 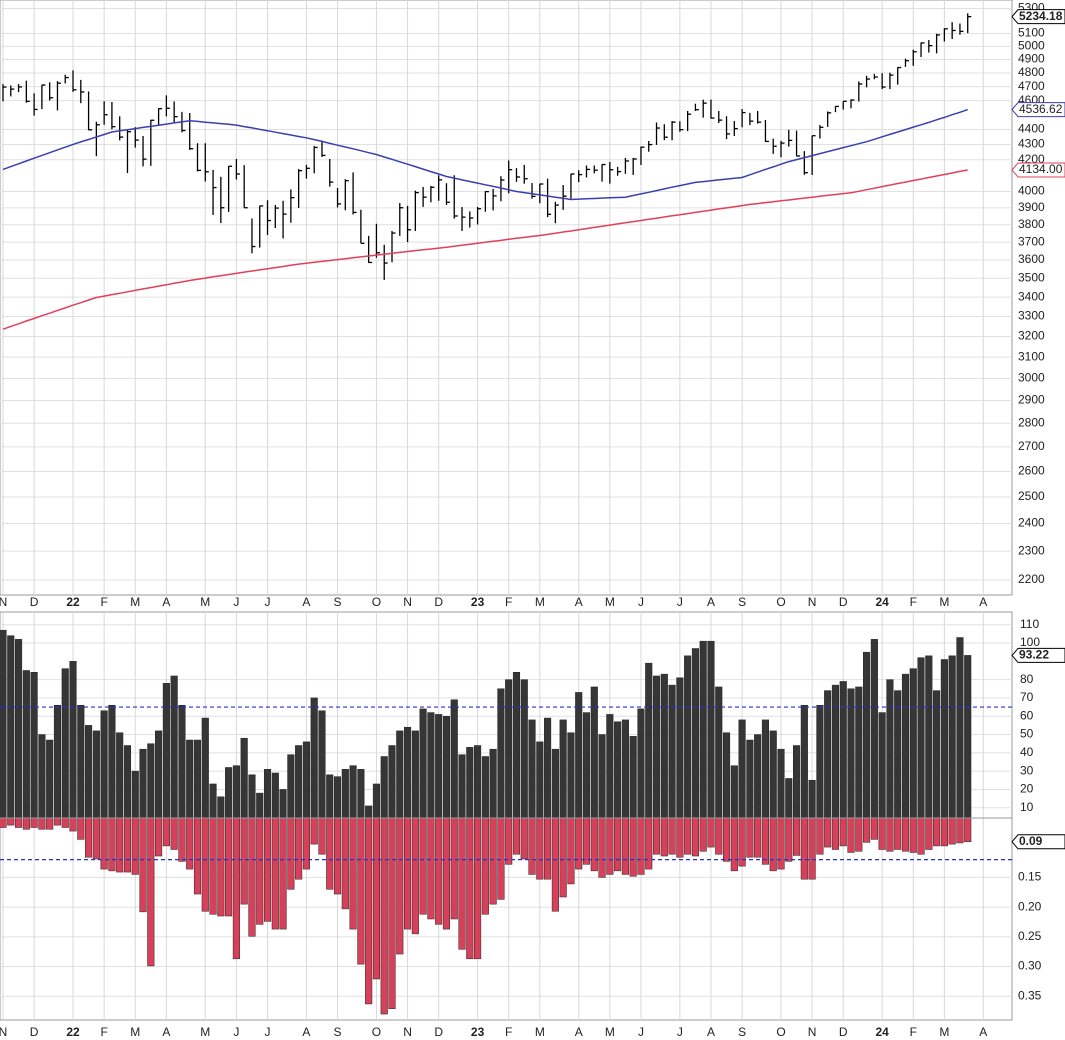 I want to click on x-tick-label: N, so click(x=812, y=602).